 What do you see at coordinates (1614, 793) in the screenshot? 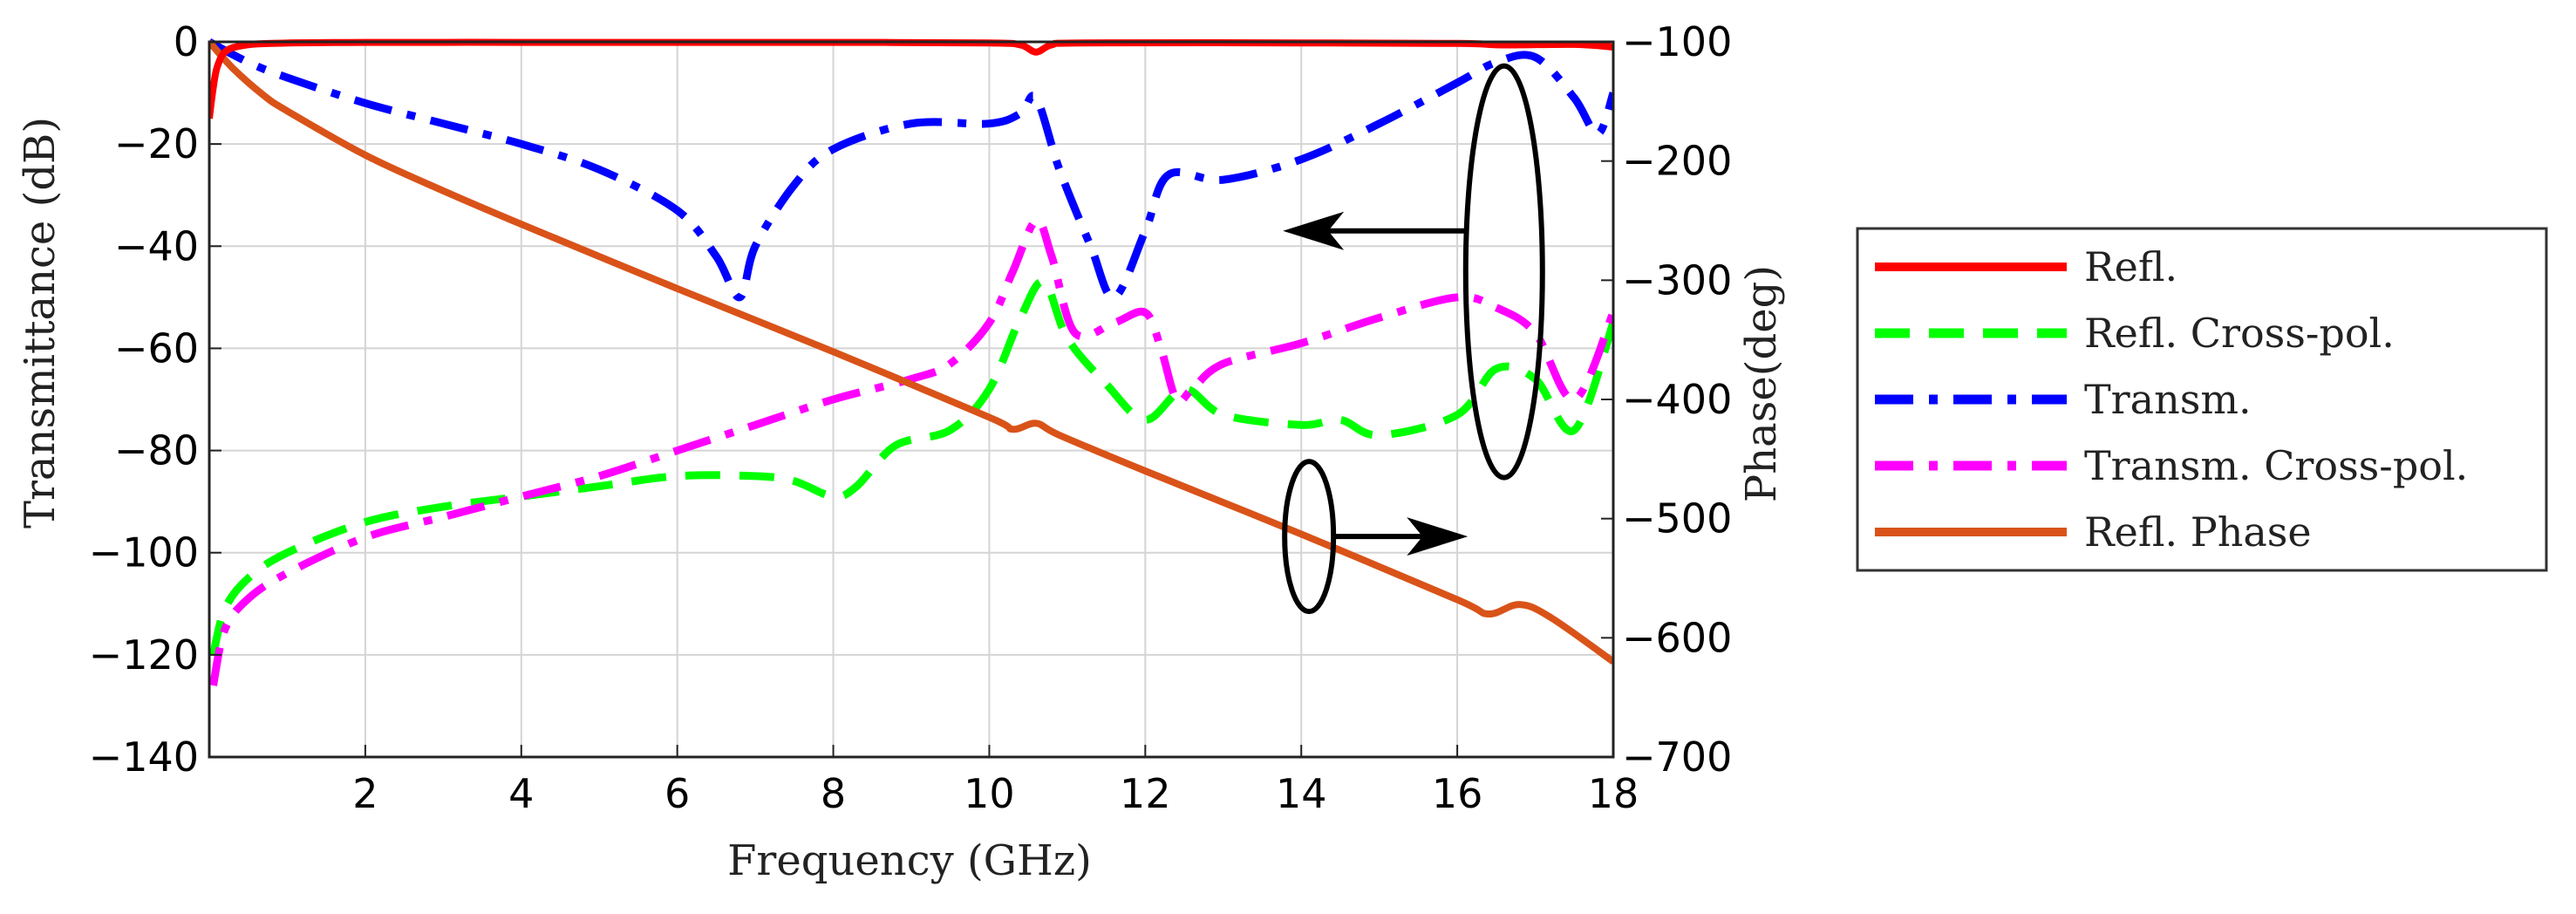
I see `x-tick-label: 18` at bounding box center [1614, 793].